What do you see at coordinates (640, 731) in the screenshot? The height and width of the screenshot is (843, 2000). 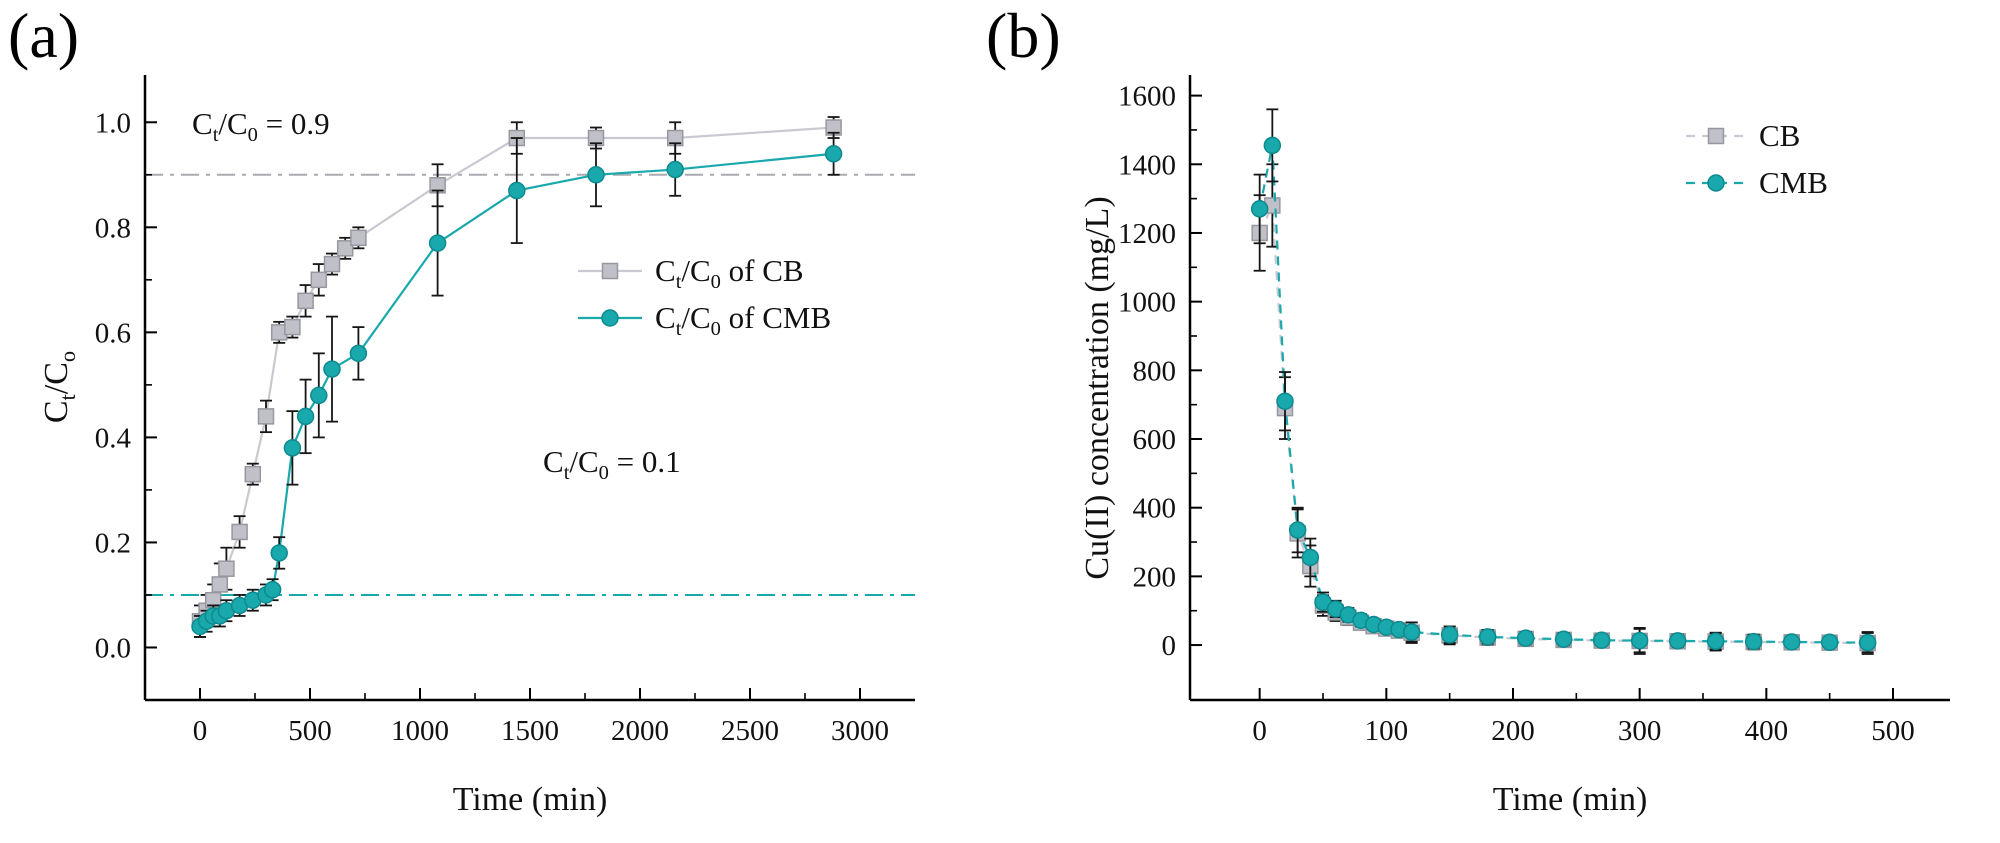 I see `svg-text: 2000` at bounding box center [640, 731].